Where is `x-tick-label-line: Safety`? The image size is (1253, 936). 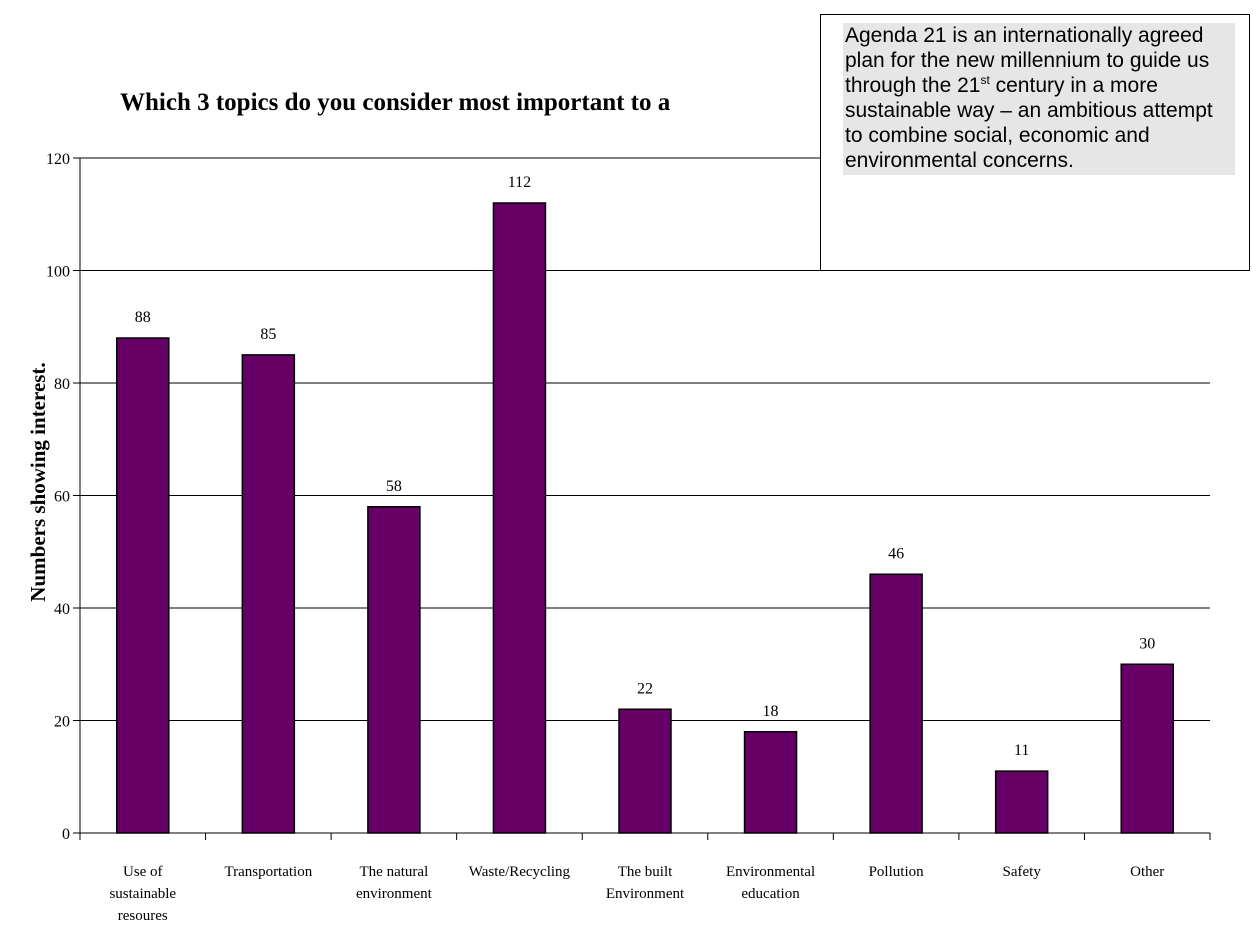
x-tick-label-line: Safety is located at coordinates (1022, 872).